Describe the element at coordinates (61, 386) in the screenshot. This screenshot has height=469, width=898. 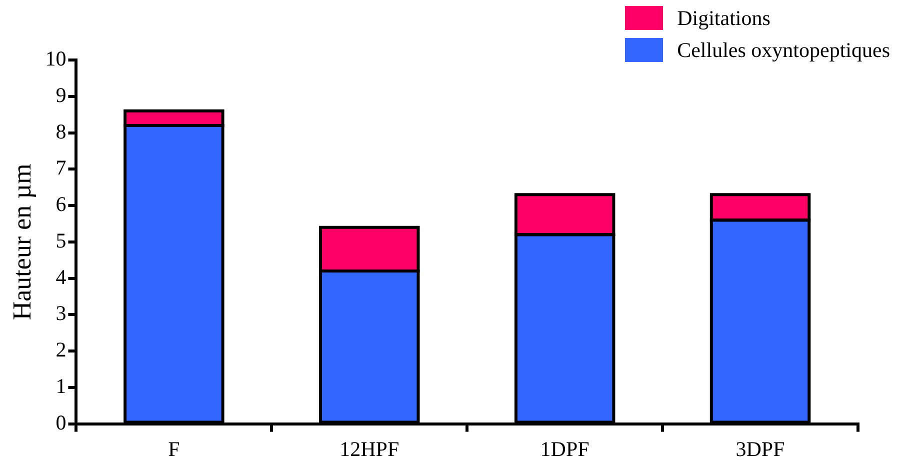
I see `y-tick-label: 1` at that location.